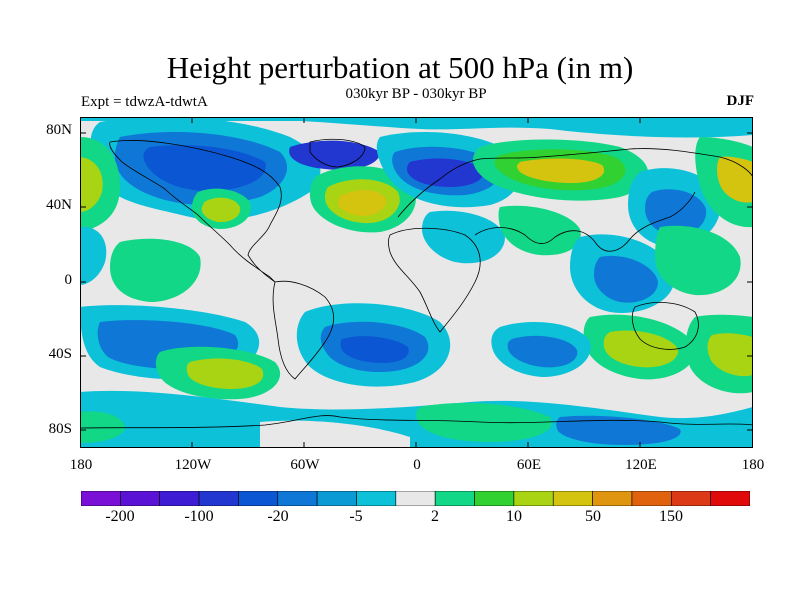 This screenshot has width=800, height=600. Describe the element at coordinates (445, 172) in the screenshot. I see `anomaly-low-europe-core` at that location.